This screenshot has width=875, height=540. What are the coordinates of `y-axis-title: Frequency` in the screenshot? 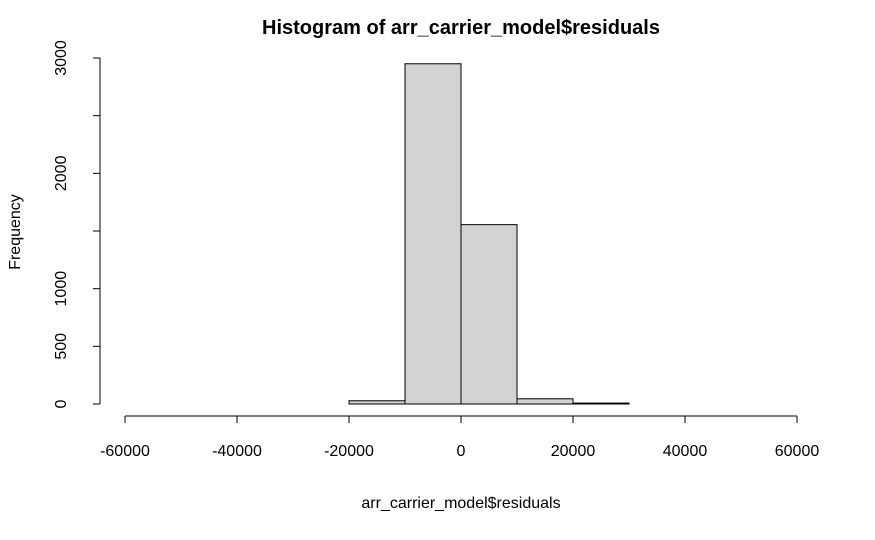 It's located at (15, 232).